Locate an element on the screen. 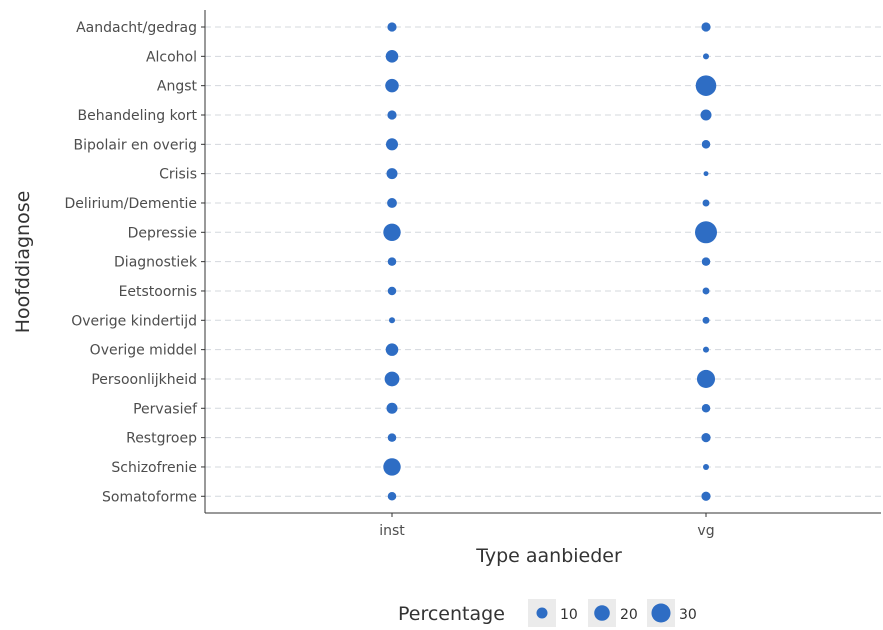 The image size is (883, 630). legend-label: 30 is located at coordinates (688, 615).